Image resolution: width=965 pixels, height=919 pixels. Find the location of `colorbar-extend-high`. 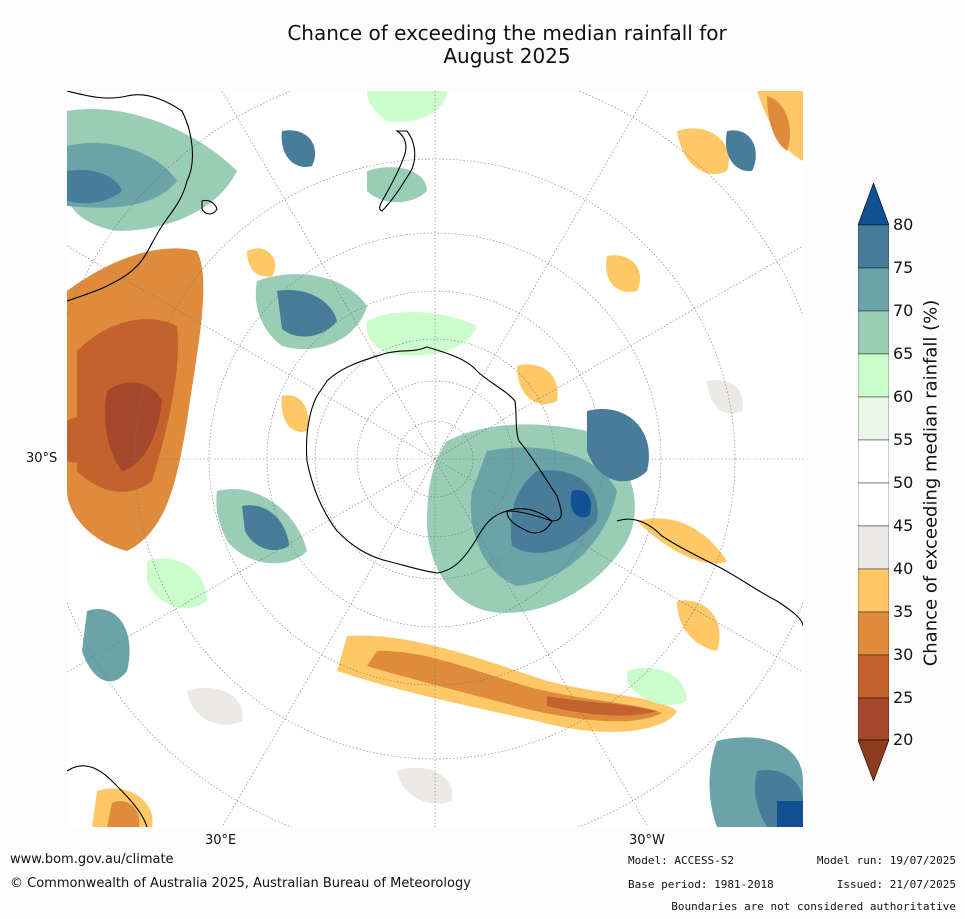

colorbar-extend-high is located at coordinates (873, 204).